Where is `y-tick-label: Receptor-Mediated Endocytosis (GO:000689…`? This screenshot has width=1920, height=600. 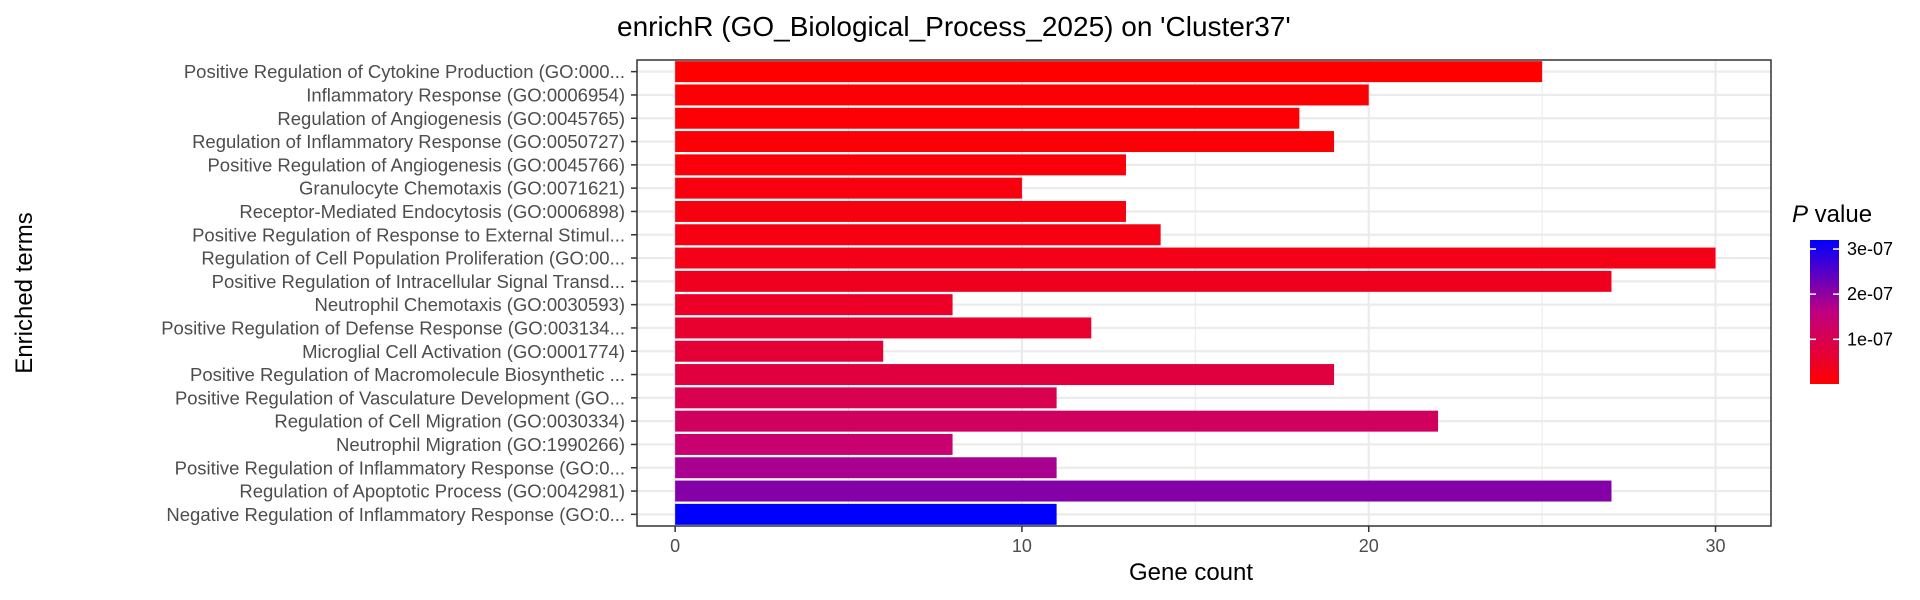
y-tick-label: Receptor-Mediated Endocytosis (GO:000689… is located at coordinates (432, 211).